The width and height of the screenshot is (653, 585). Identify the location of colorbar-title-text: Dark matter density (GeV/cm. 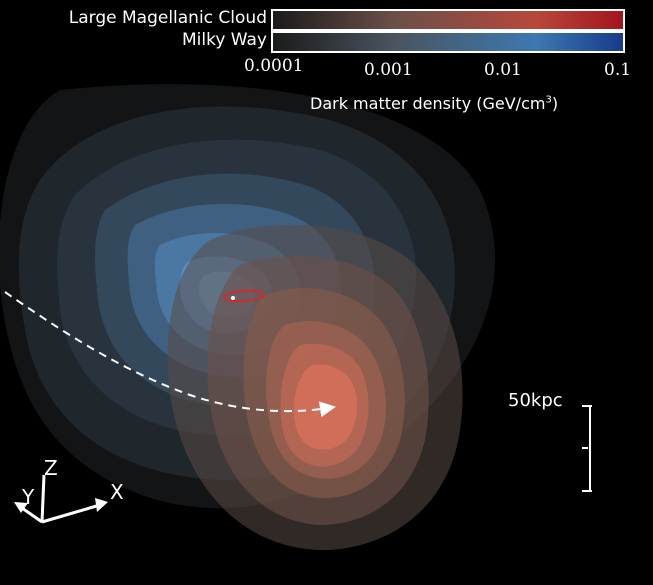
(428, 103).